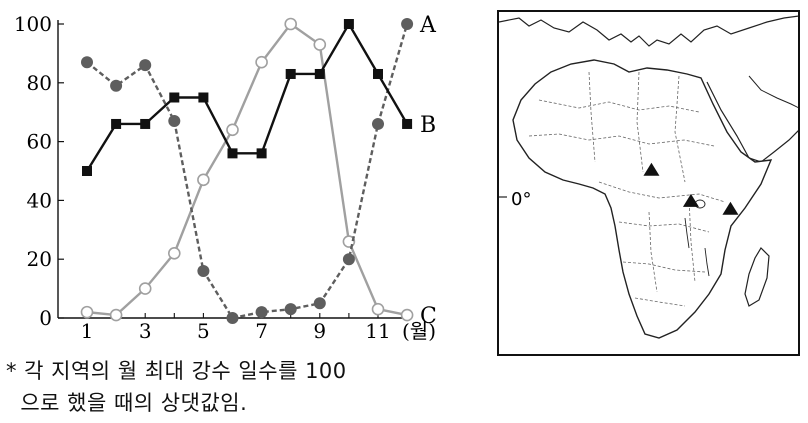 This screenshot has width=808, height=423. I want to click on map-markers, so click(691, 188).